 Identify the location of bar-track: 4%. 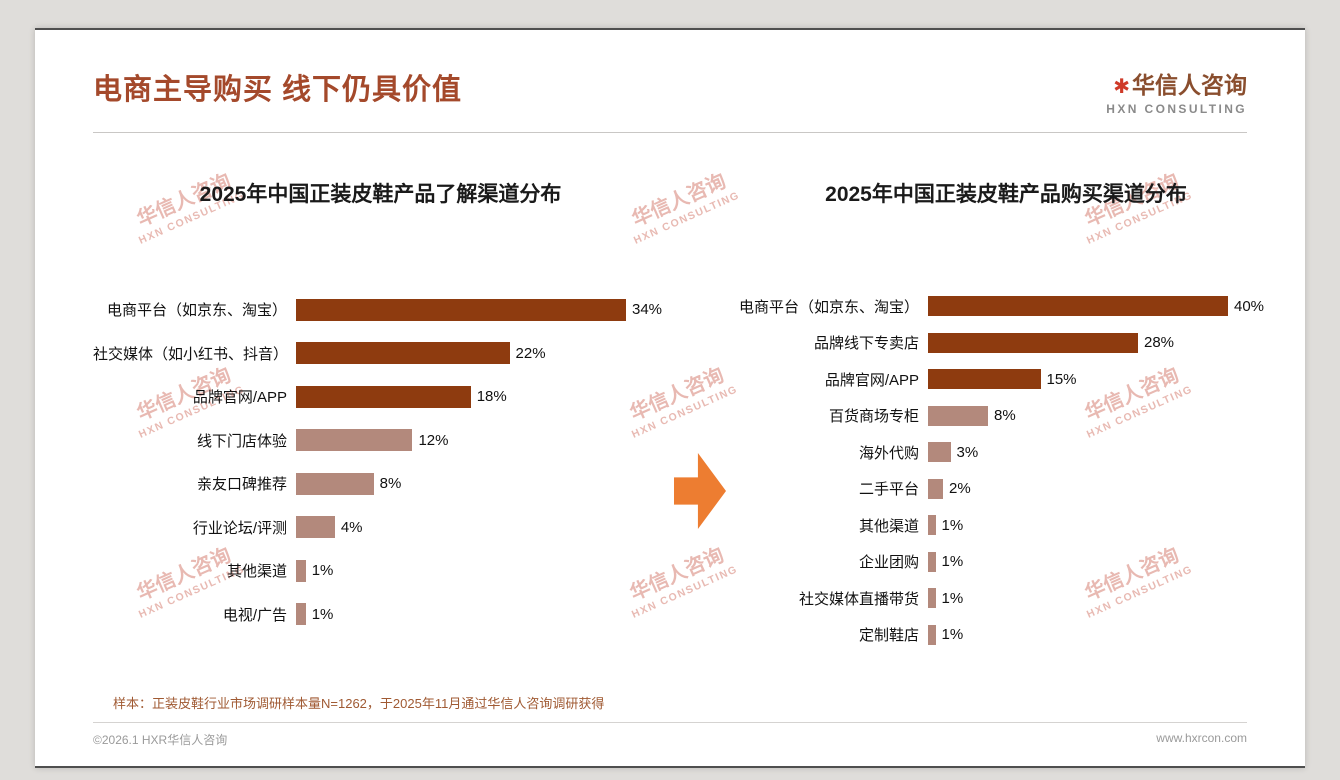
(461, 527).